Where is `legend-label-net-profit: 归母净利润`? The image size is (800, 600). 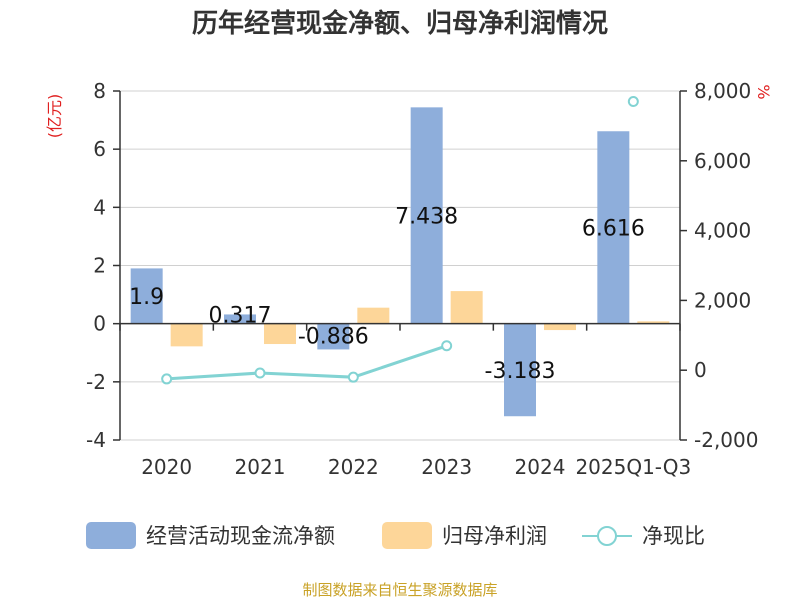
legend-label-net-profit: 归母净利润 is located at coordinates (494, 536).